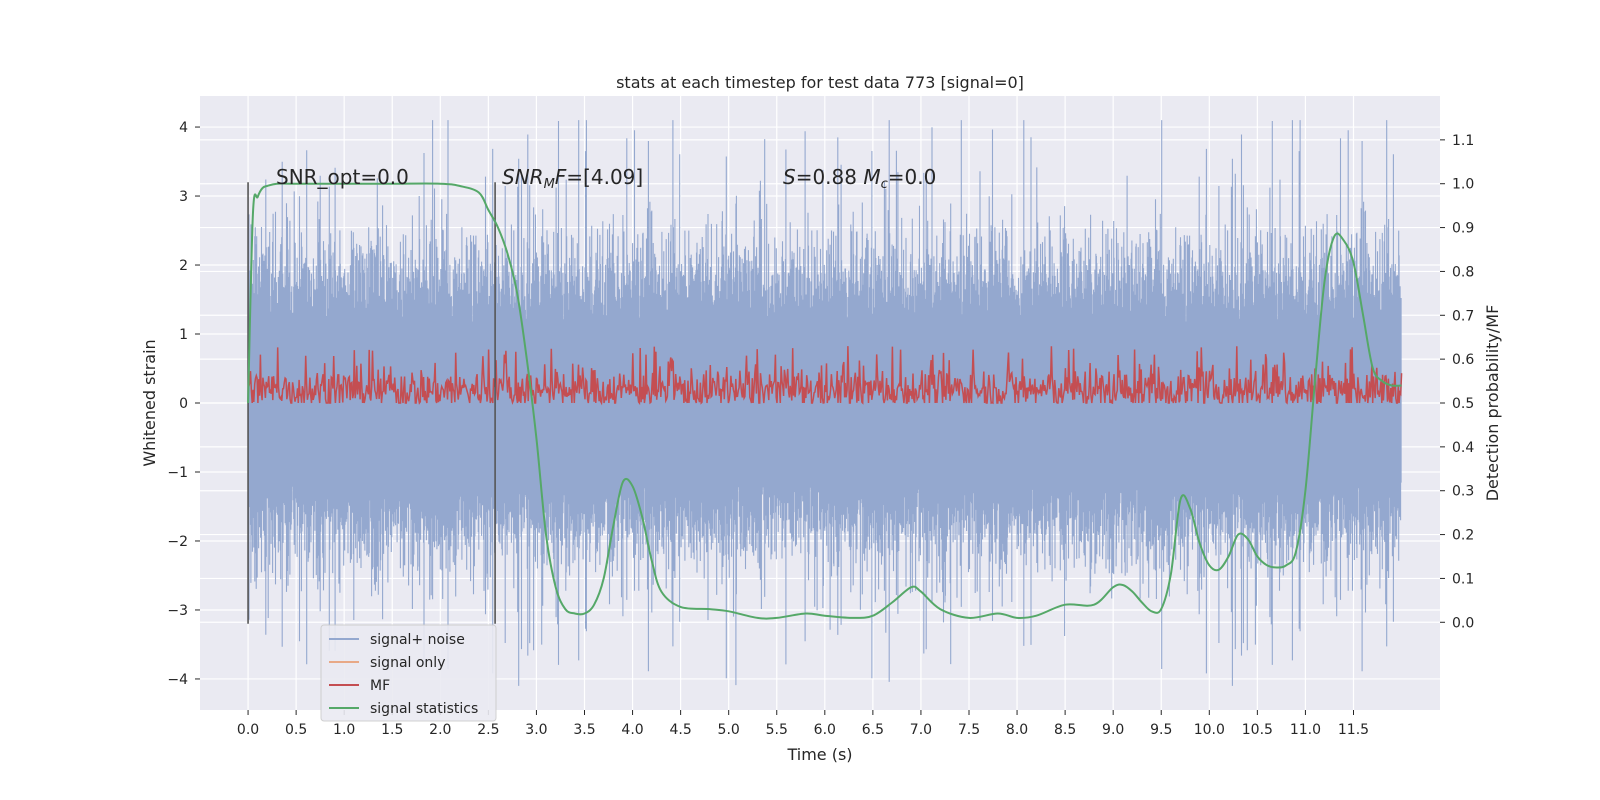 This screenshot has width=1600, height=800. Describe the element at coordinates (424, 709) in the screenshot. I see `legend-label-signal-statistics: signal statistics` at that location.